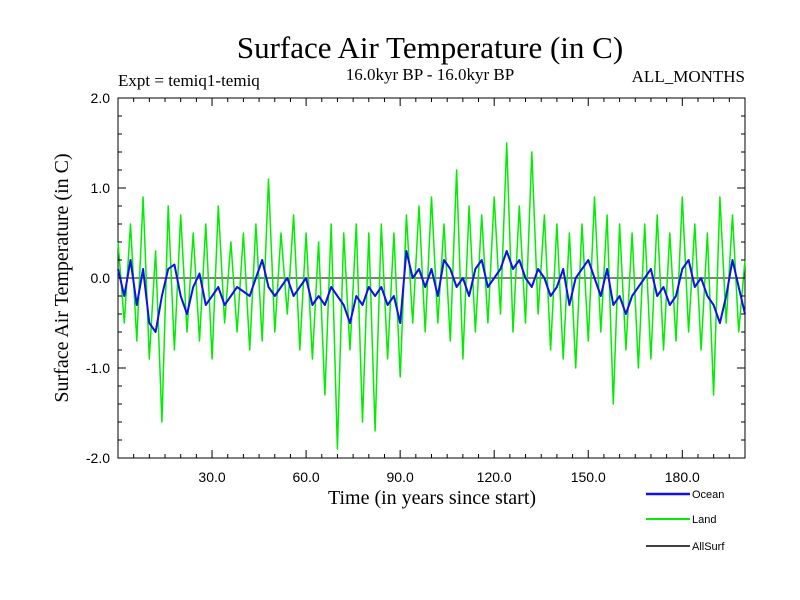  What do you see at coordinates (682, 477) in the screenshot?
I see `x-tick-label: 180.0` at bounding box center [682, 477].